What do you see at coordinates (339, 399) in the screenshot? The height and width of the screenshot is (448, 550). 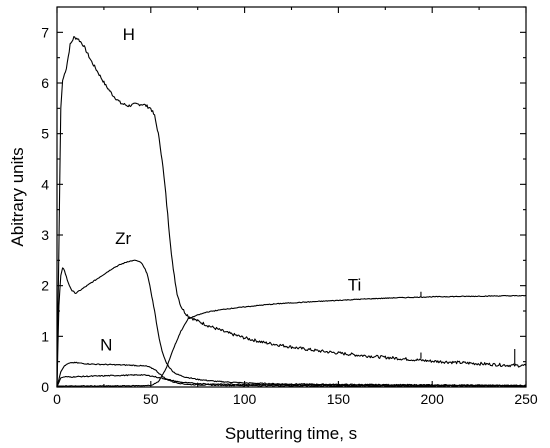 I see `x-tick-label: 150` at bounding box center [339, 399].